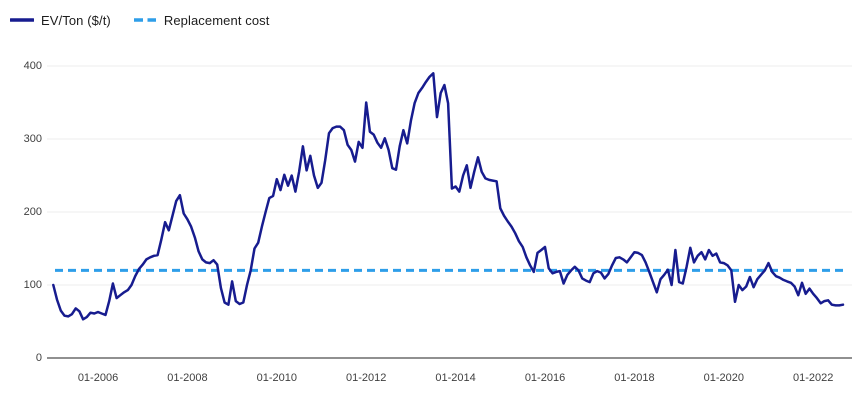 The image size is (865, 411). Describe the element at coordinates (545, 378) in the screenshot. I see `x-tick-label: 01-2016` at that location.